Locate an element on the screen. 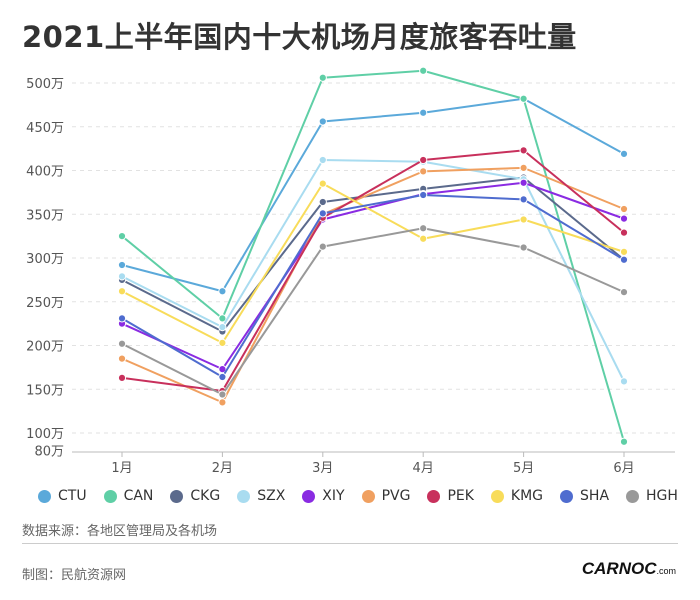  chart-legend: CTU CAN CKG SZX XIY PVG PEK KMG SHA HGH is located at coordinates (366, 496).